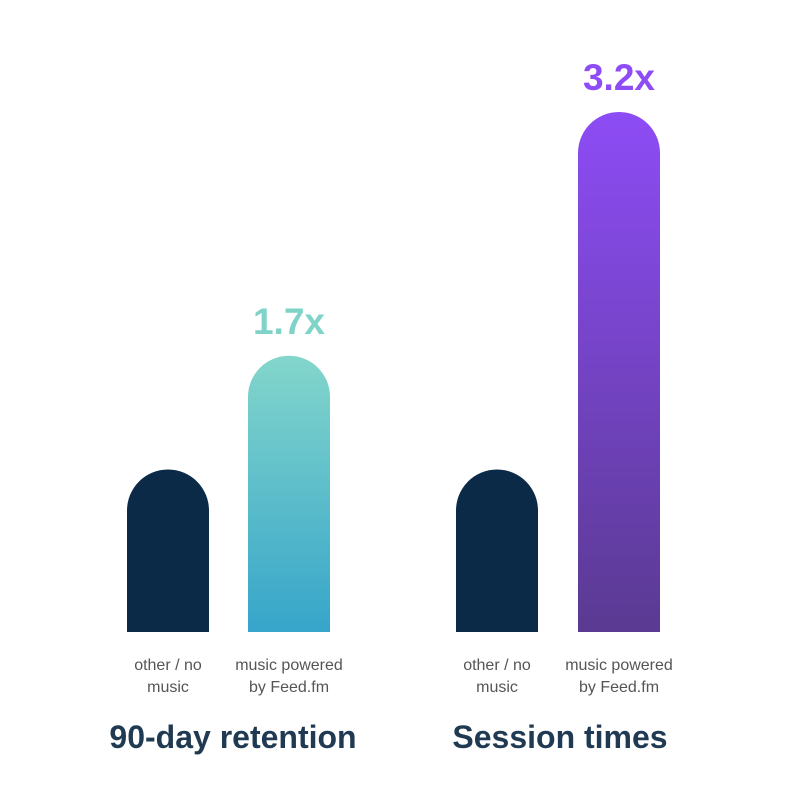 The image size is (800, 805). I want to click on data-label-2: 3.2x, so click(619, 77).